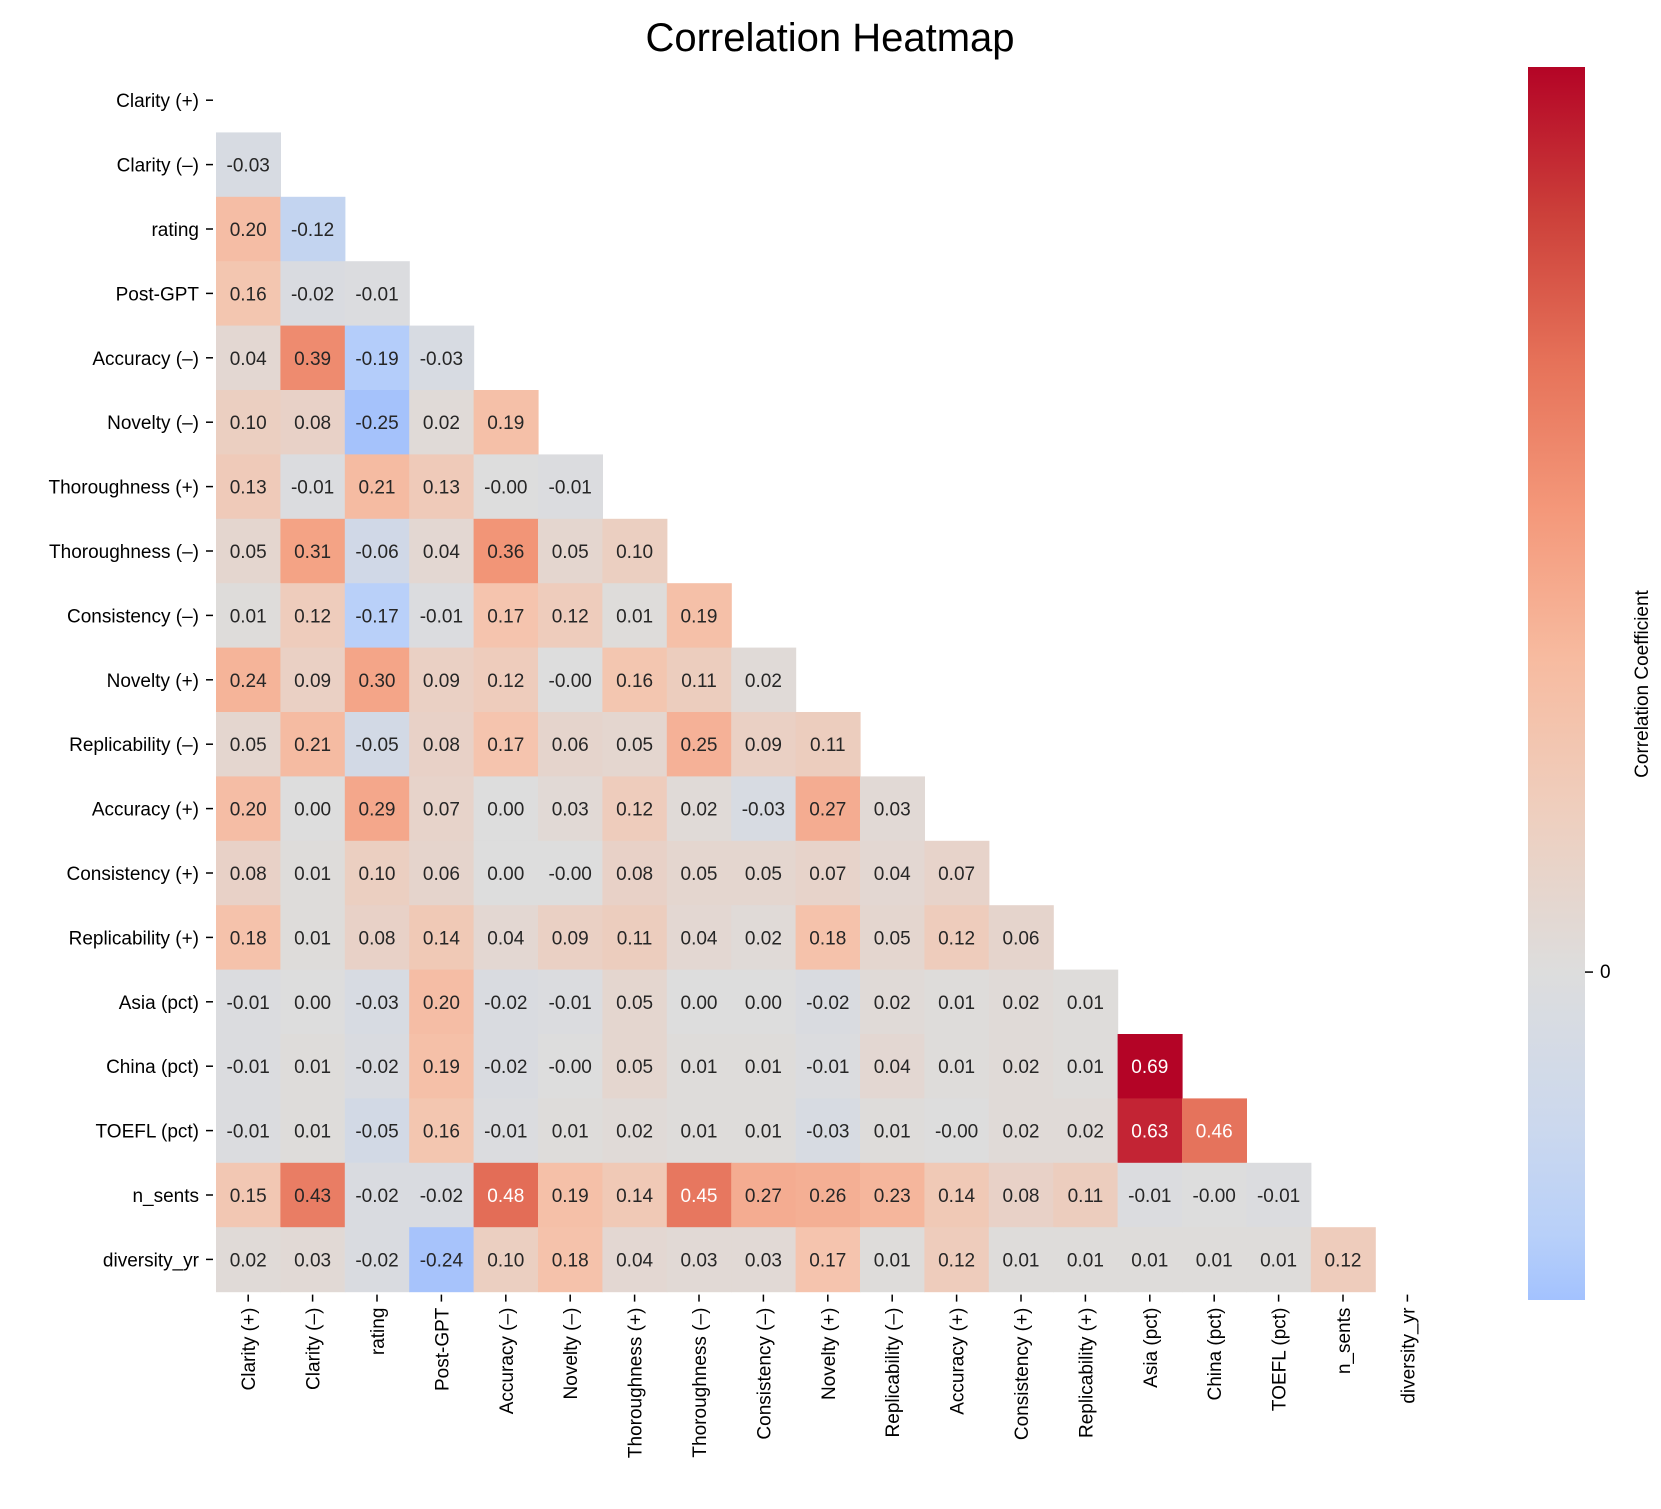 The height and width of the screenshot is (1509, 1661). What do you see at coordinates (441, 681) in the screenshot?
I see `cell-value-label: 0.09` at bounding box center [441, 681].